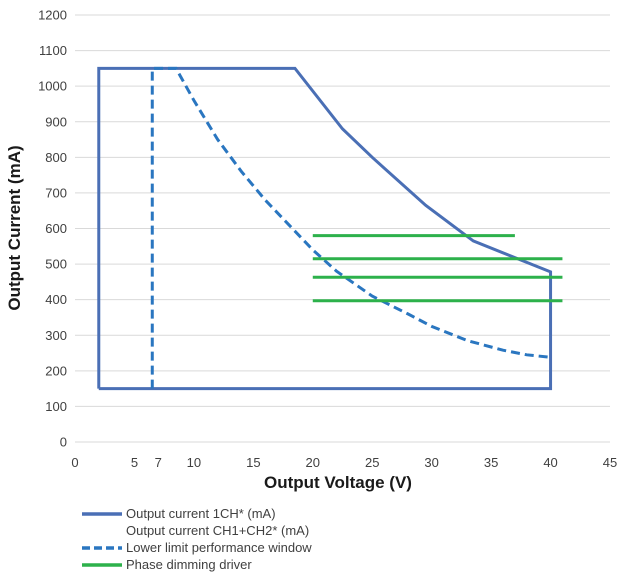 The image size is (623, 584). I want to click on x-tick-label: 0, so click(74, 462).